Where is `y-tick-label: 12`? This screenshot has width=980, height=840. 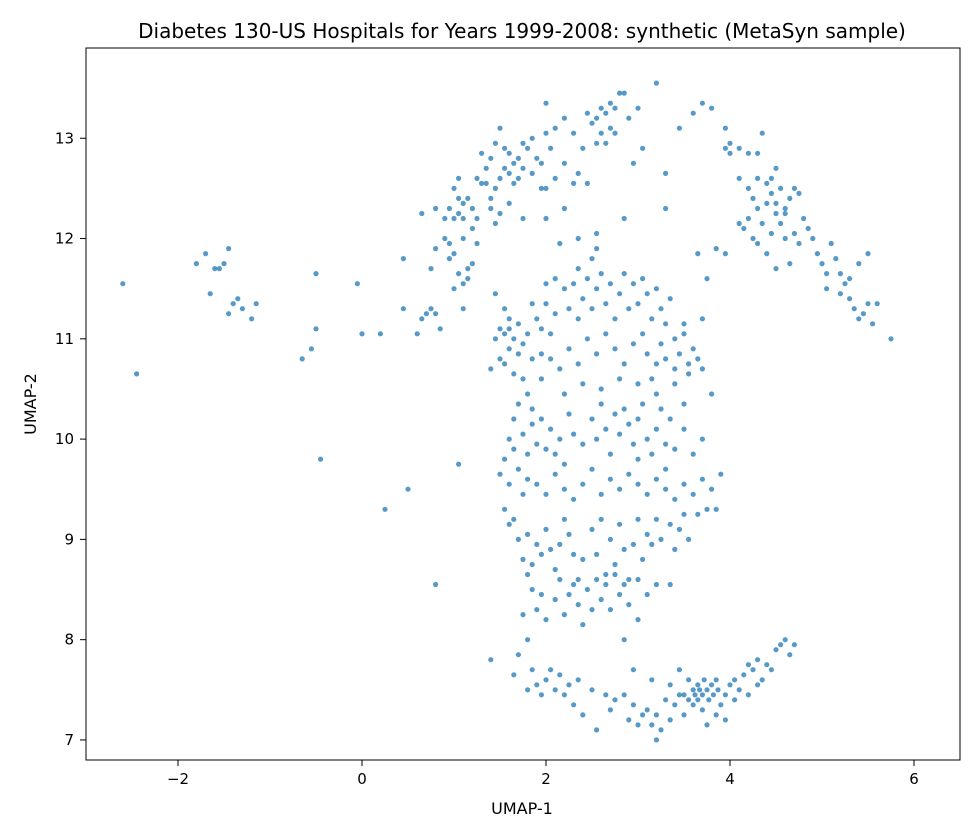
y-tick-label: 12 is located at coordinates (64, 239).